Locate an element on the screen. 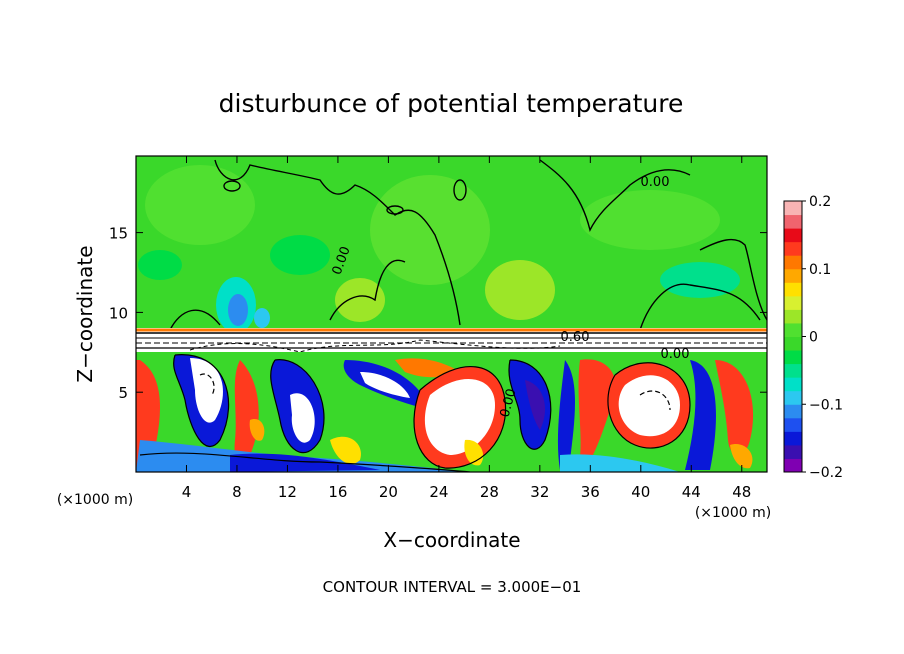 Image resolution: width=904 pixels, height=654 pixels. contour-labels: 0.00 0.00 0.60 0.00 0.00 is located at coordinates (510, 297).